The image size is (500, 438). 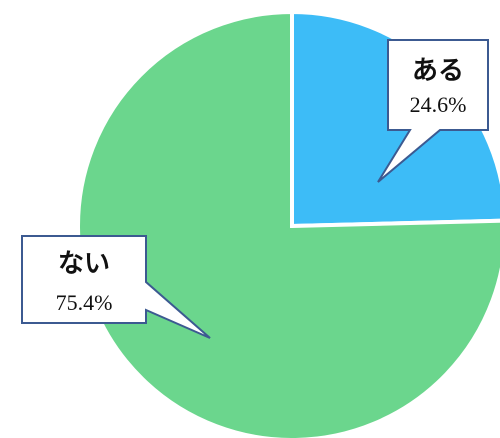 I want to click on callout-aru-box, so click(x=433, y=111).